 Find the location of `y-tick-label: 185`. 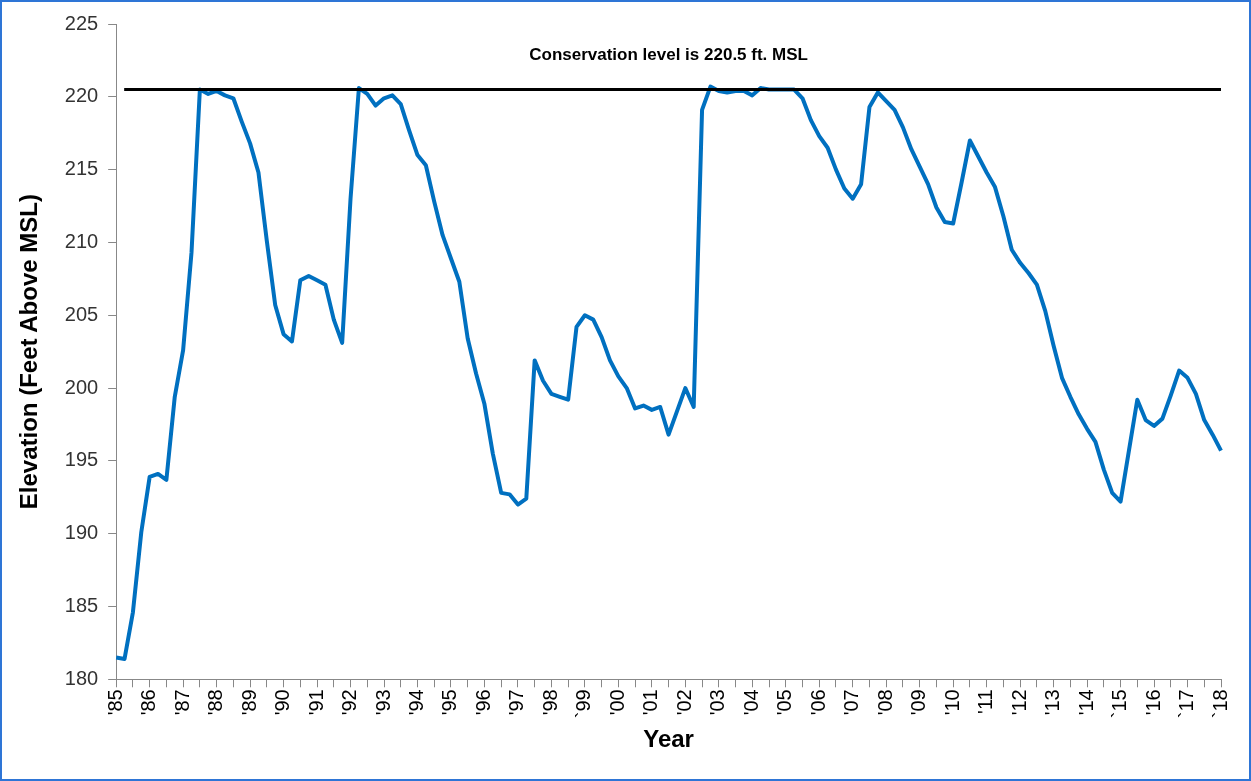

y-tick-label: 185 is located at coordinates (81, 605).